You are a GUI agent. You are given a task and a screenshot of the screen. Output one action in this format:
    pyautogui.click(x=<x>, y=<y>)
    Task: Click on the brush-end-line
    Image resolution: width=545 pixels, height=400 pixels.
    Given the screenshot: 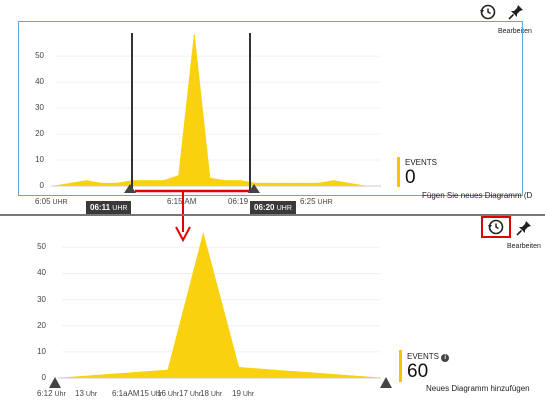 What is the action you would take?
    pyautogui.click(x=250, y=112)
    